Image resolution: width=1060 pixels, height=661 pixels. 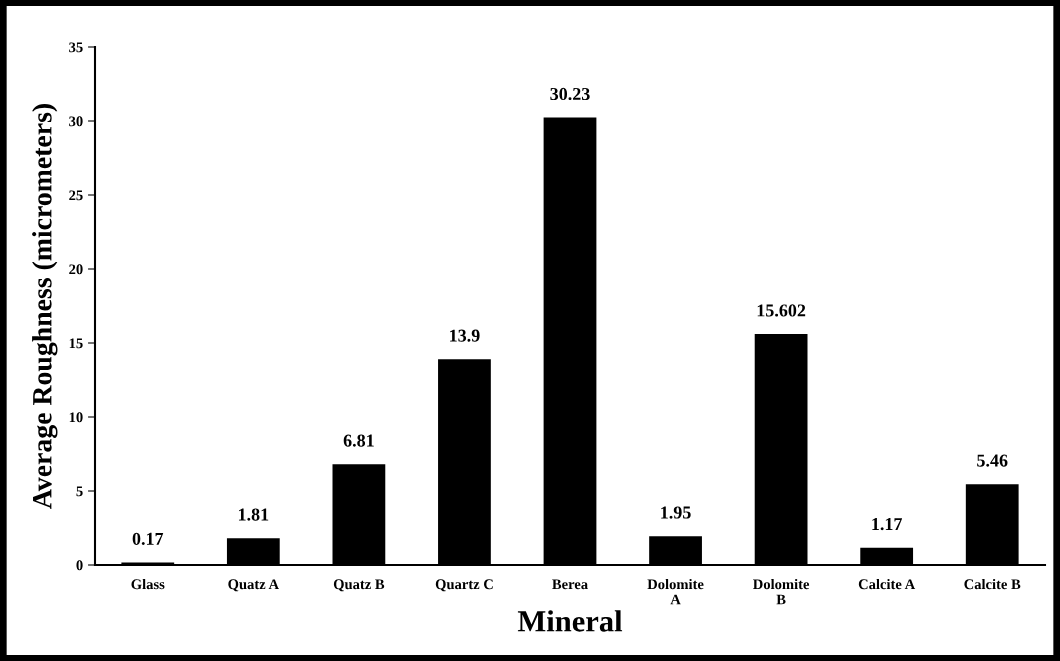 I want to click on data-label: 13.9, so click(x=465, y=335).